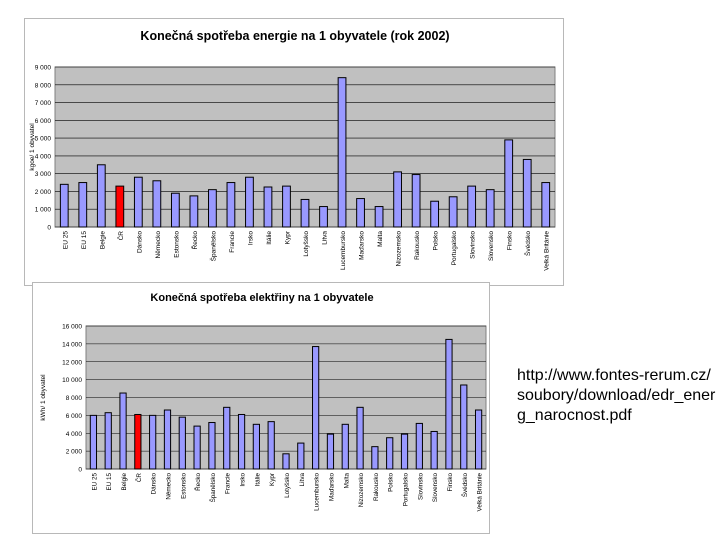 The image size is (720, 540). What do you see at coordinates (72, 327) in the screenshot?
I see `y-tick-label: 16 000` at bounding box center [72, 327].